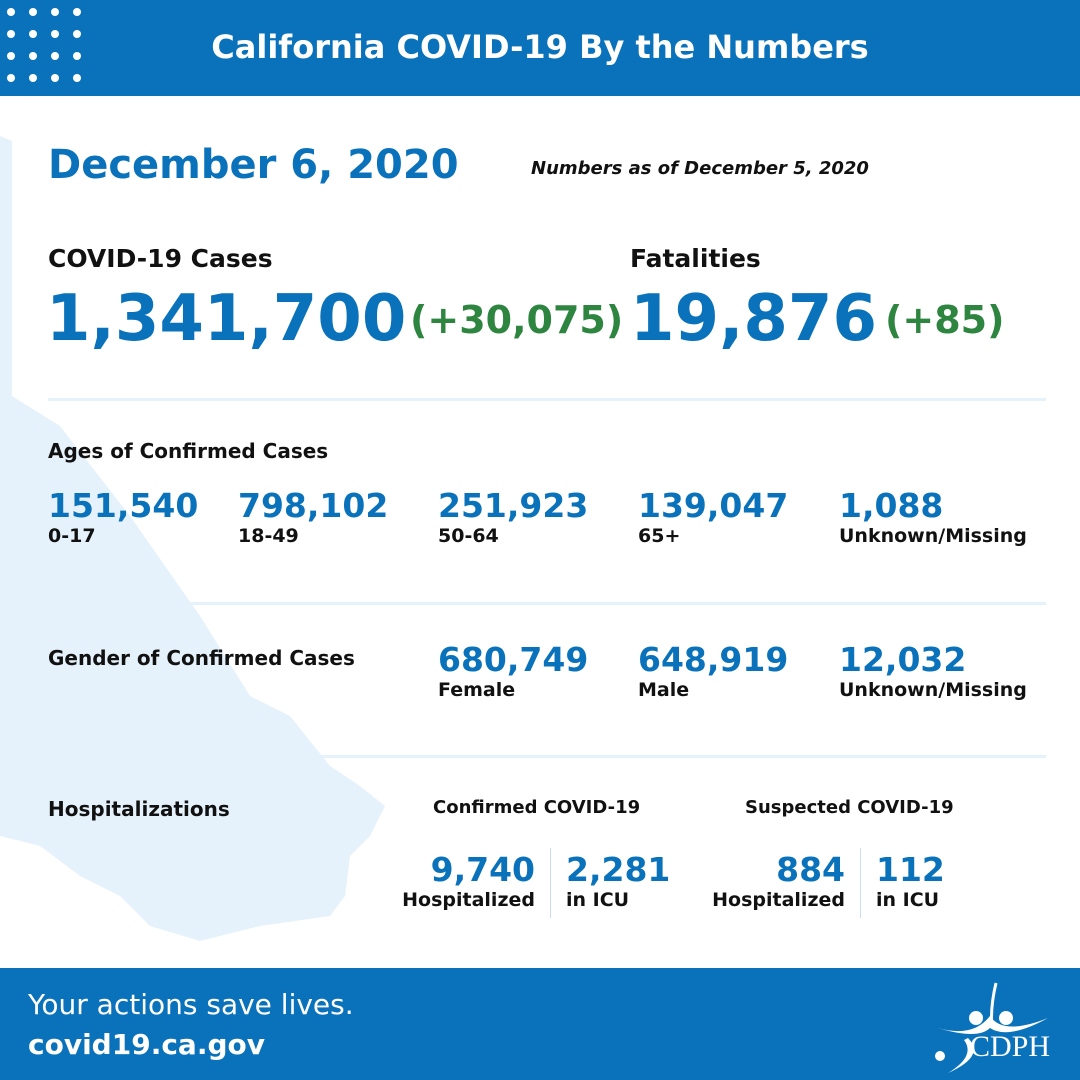  What do you see at coordinates (477, 690) in the screenshot?
I see `gender-category: Female` at bounding box center [477, 690].